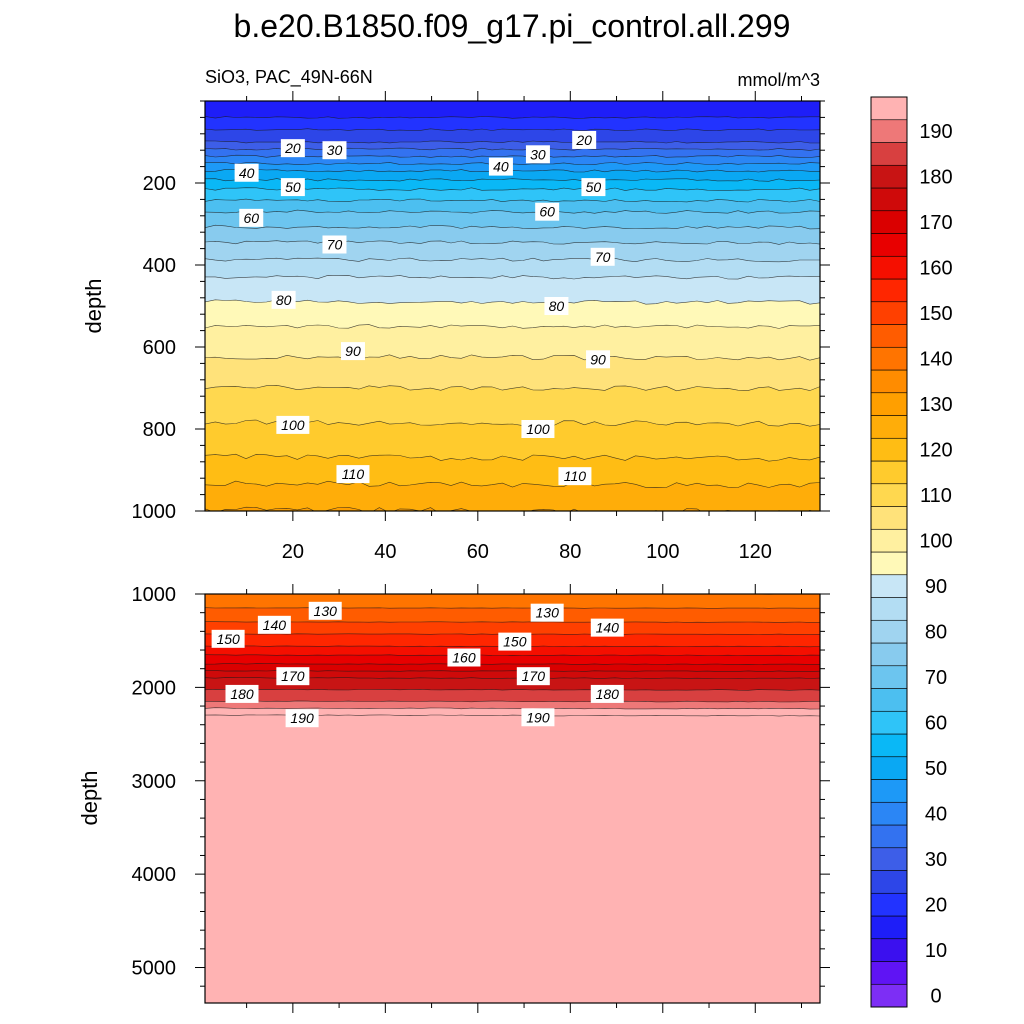 The image size is (1024, 1024). What do you see at coordinates (935, 451) in the screenshot?
I see `colorbar-label: 120` at bounding box center [935, 451].